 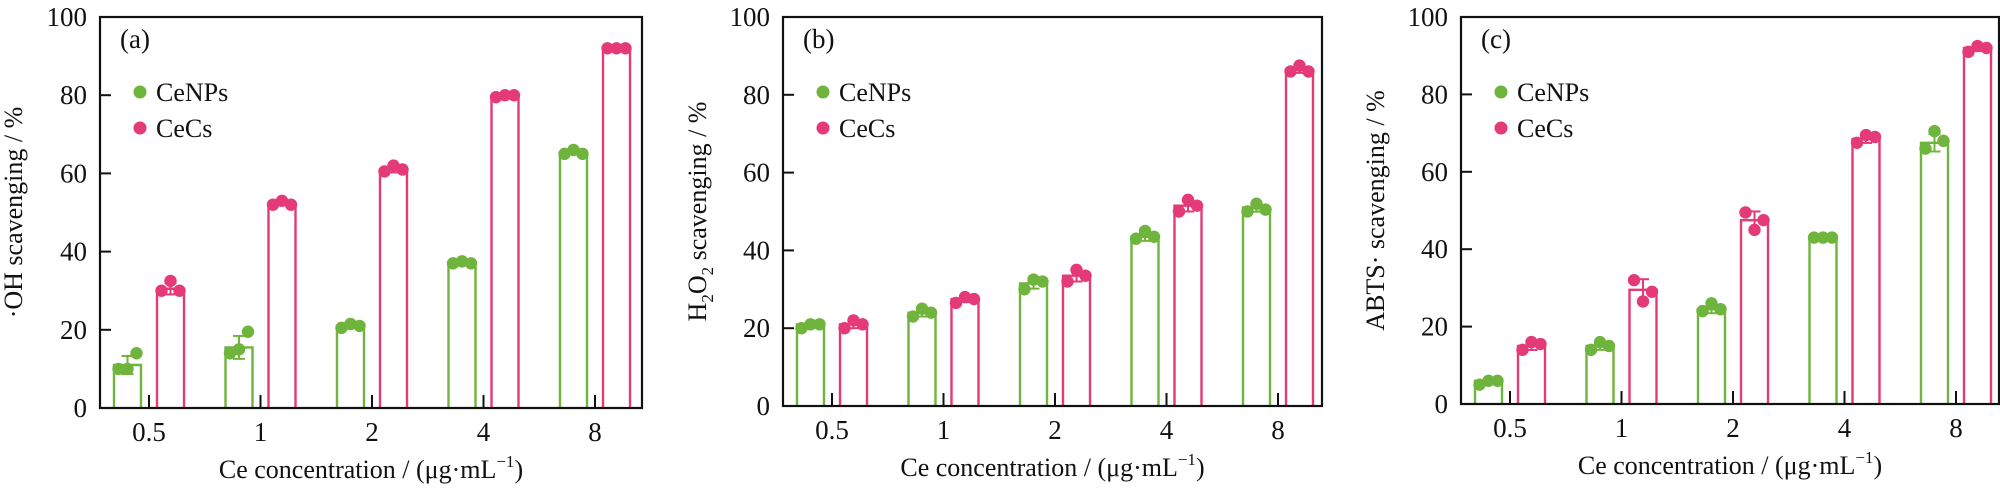 I want to click on x-axis-label: Ce concentration / (μg·mL−1), so click(x=1052, y=466).